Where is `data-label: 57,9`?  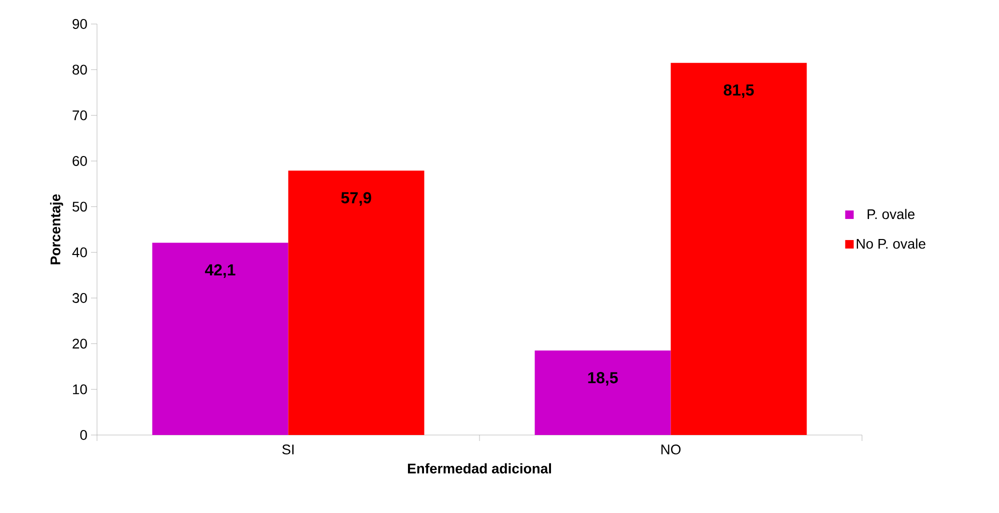
data-label: 57,9 is located at coordinates (356, 199).